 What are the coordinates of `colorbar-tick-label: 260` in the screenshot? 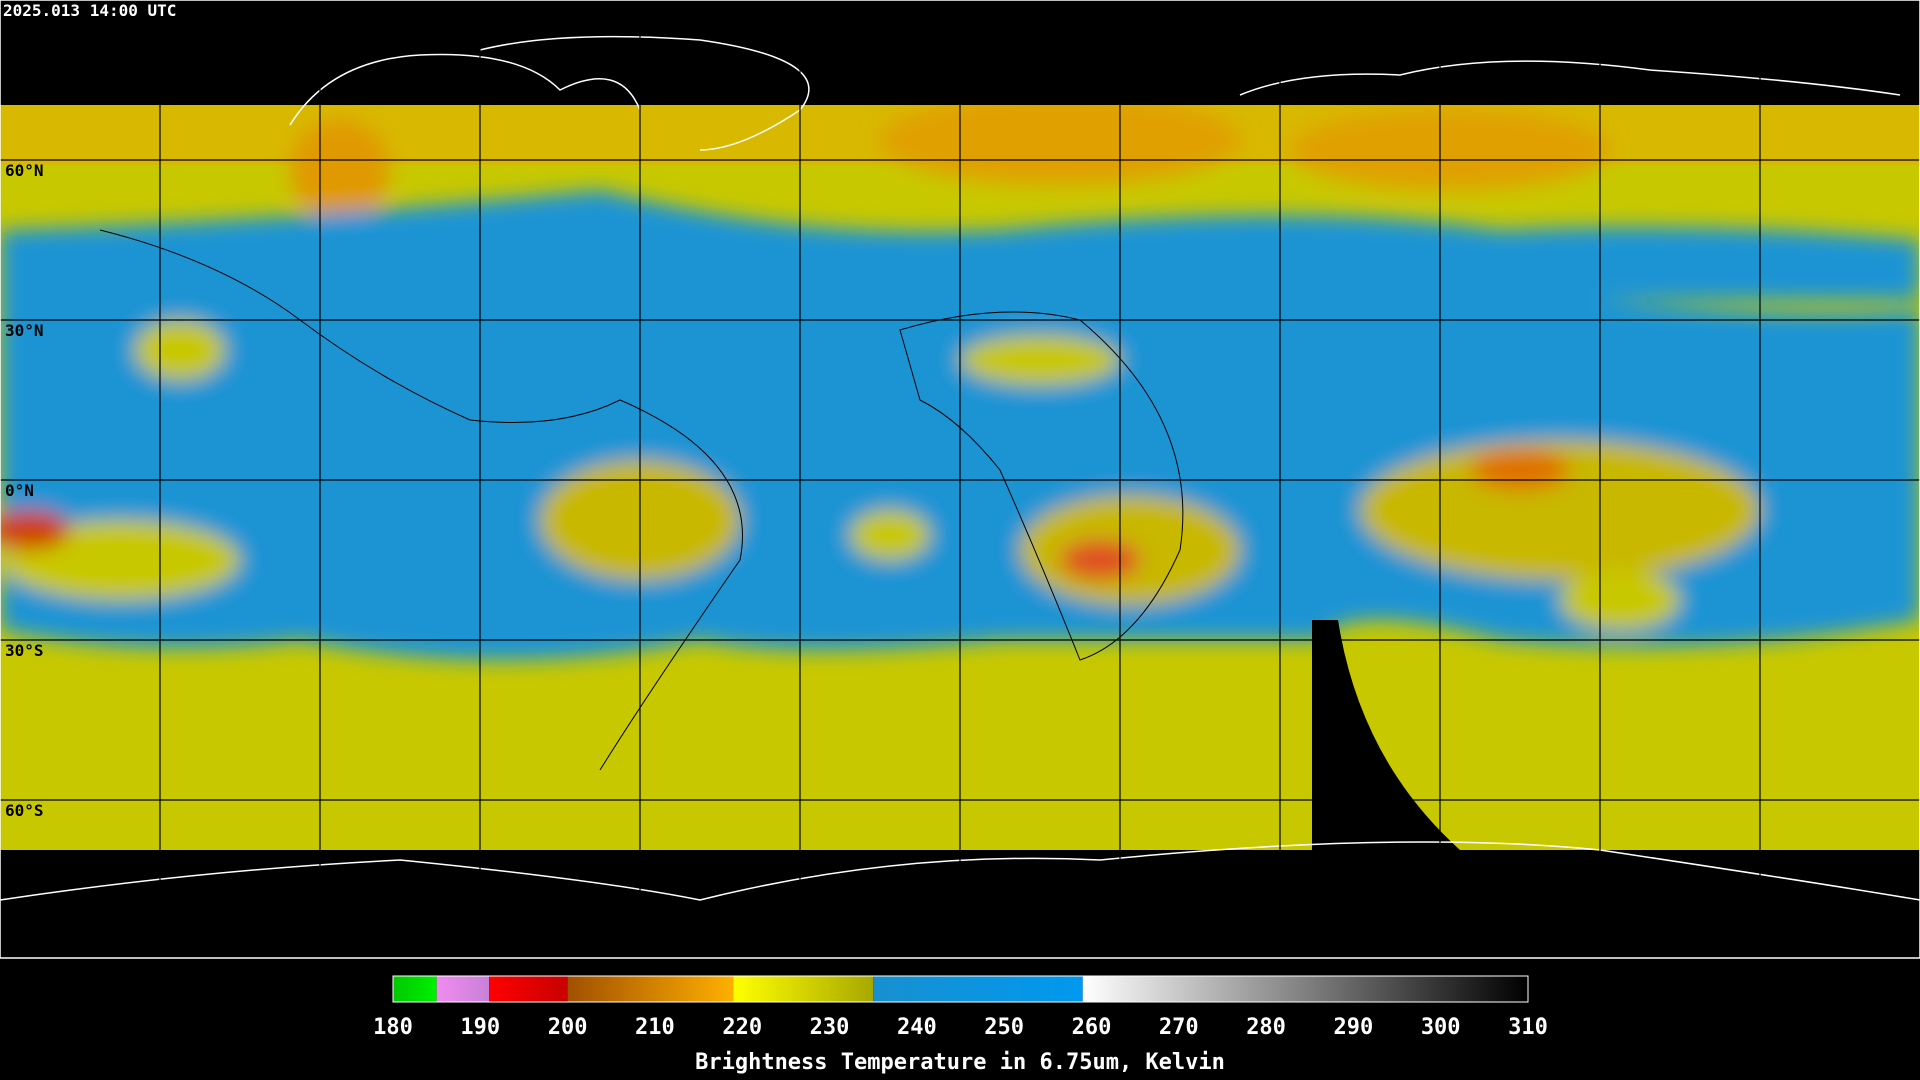 It's located at (1092, 1027).